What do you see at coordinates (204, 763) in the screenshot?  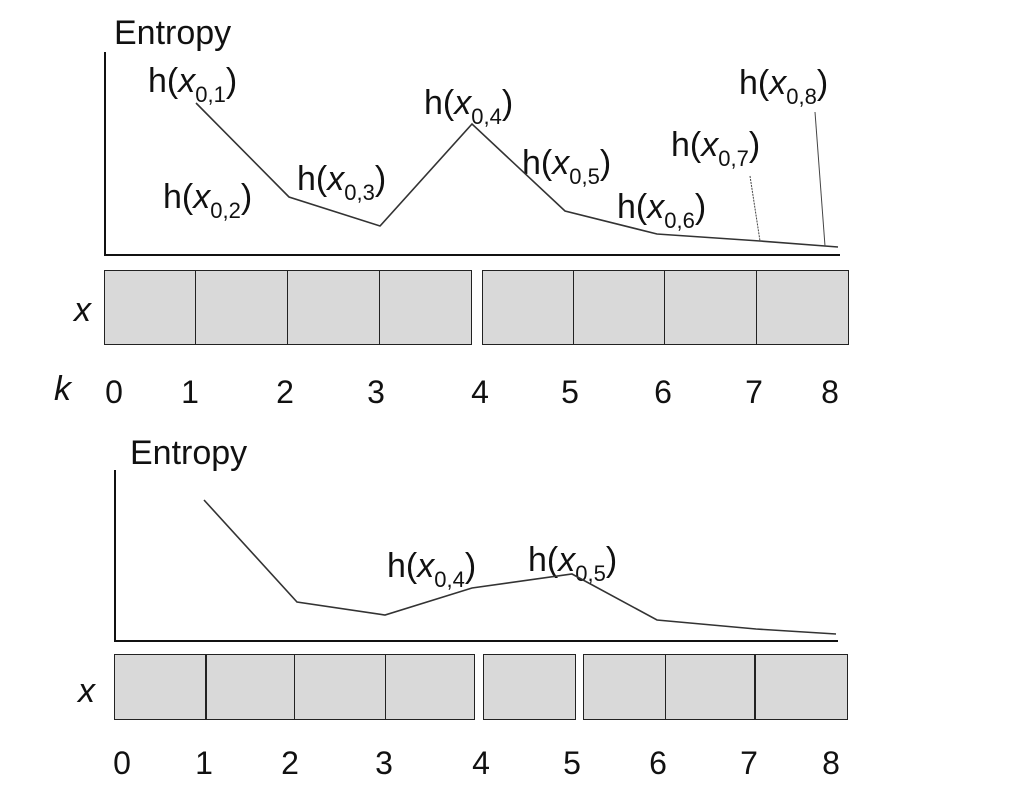 I see `bottom-tick-1: 1` at bounding box center [204, 763].